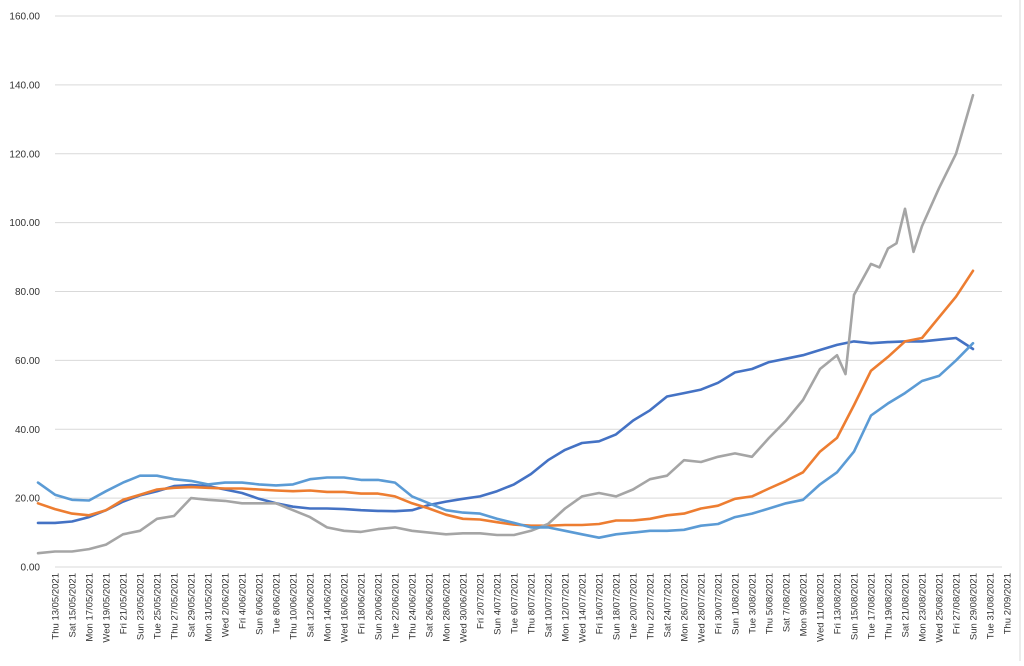  What do you see at coordinates (634, 606) in the screenshot?
I see `x-tick-label: Tue 20/07/2021` at bounding box center [634, 606].